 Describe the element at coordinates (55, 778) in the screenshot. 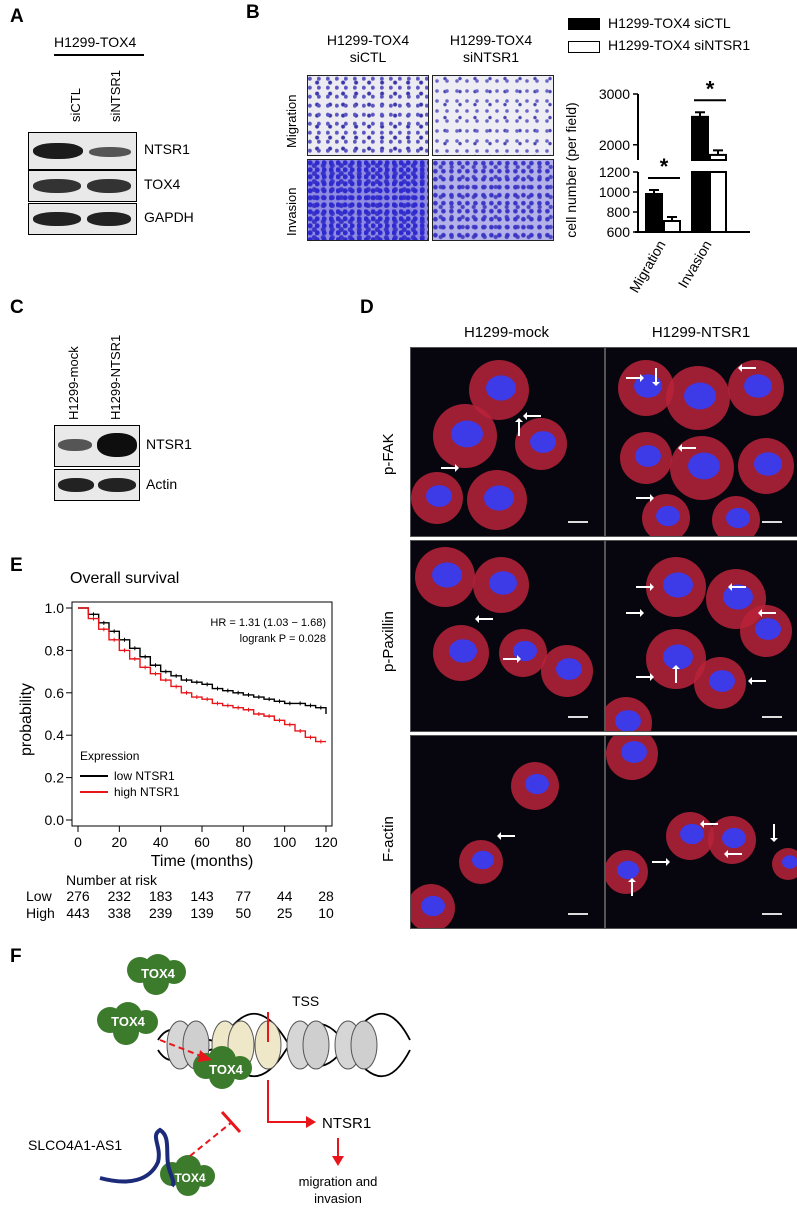

I see `km-y-tick-label: 0.2` at that location.